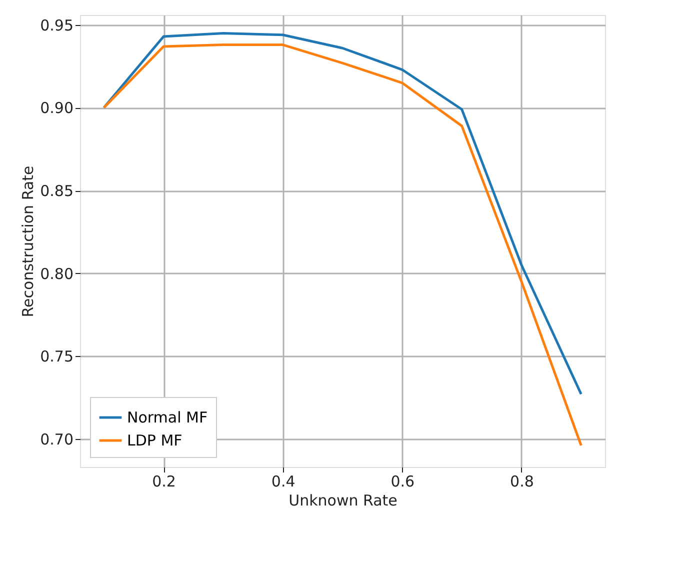 The width and height of the screenshot is (688, 561). Describe the element at coordinates (522, 481) in the screenshot. I see `x-tick-label: 0.8` at that location.